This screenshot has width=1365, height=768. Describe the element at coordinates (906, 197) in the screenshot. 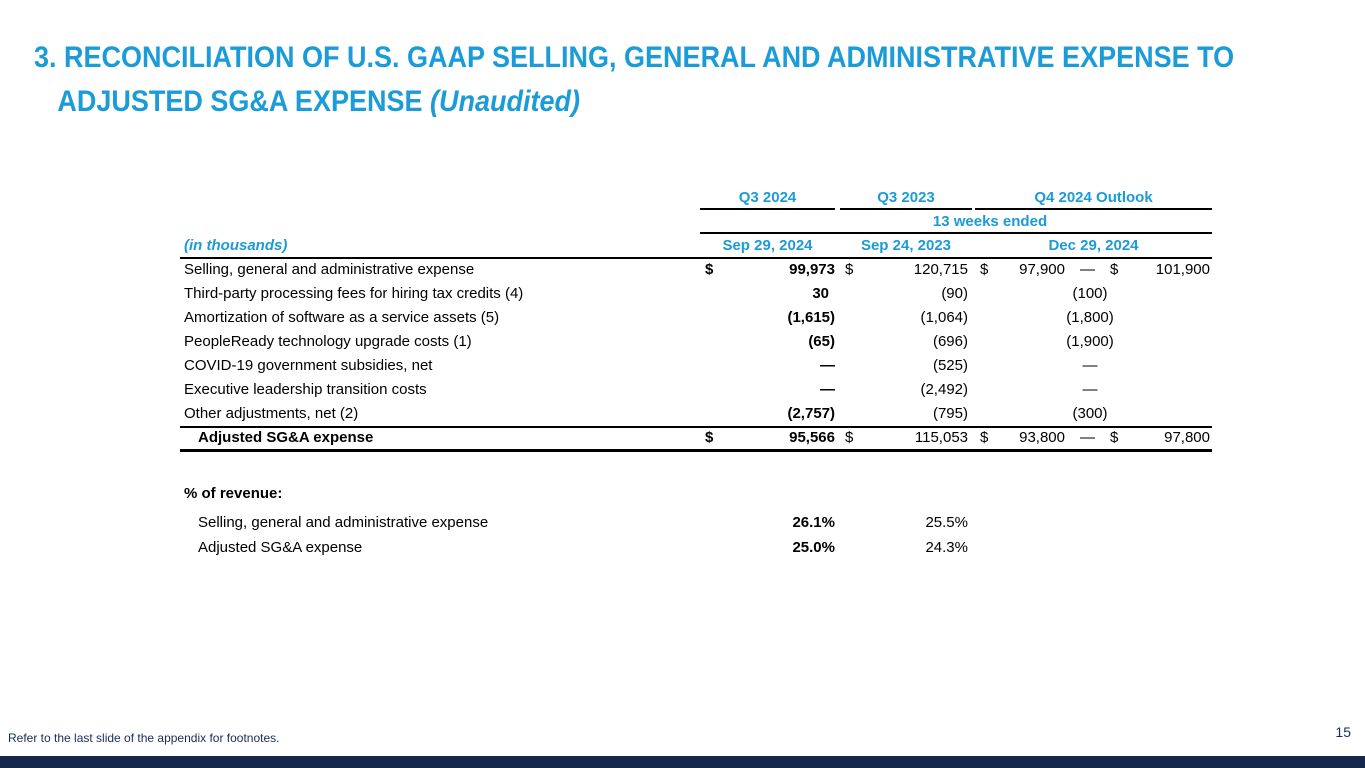

I see `header-q3-2023: Q3 2023` at that location.